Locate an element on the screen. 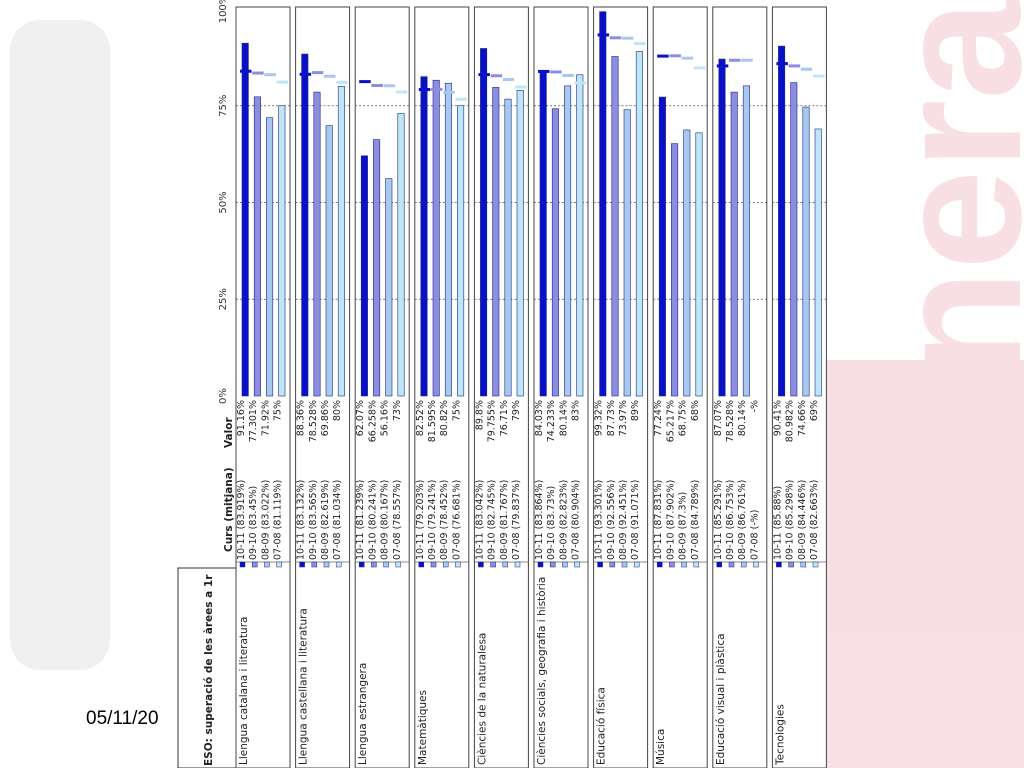 The image size is (1024, 768). valor-label: 74.233% is located at coordinates (551, 421).